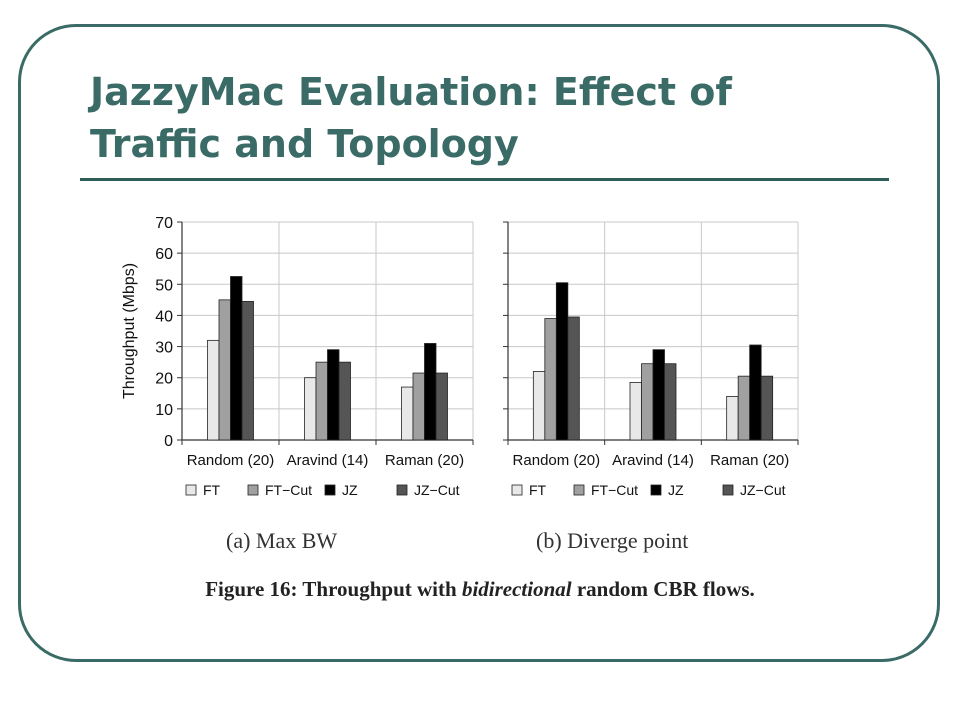 The image size is (960, 720). What do you see at coordinates (612, 540) in the screenshot?
I see `chart-b-subtitle: (b) Diverge point` at bounding box center [612, 540].